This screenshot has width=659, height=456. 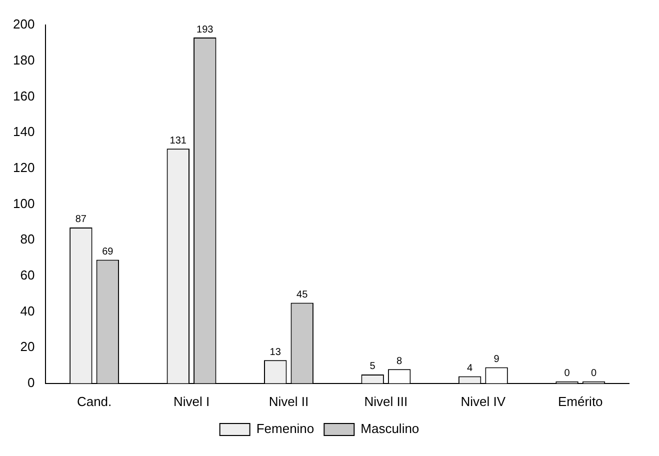 I want to click on x-tick-label: Cand., so click(x=94, y=401).